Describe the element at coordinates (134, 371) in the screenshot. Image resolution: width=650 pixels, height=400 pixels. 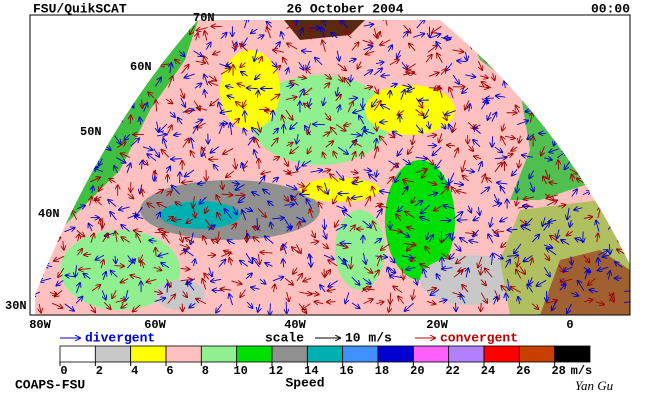
I see `colorbar-tick-label: 4` at that location.